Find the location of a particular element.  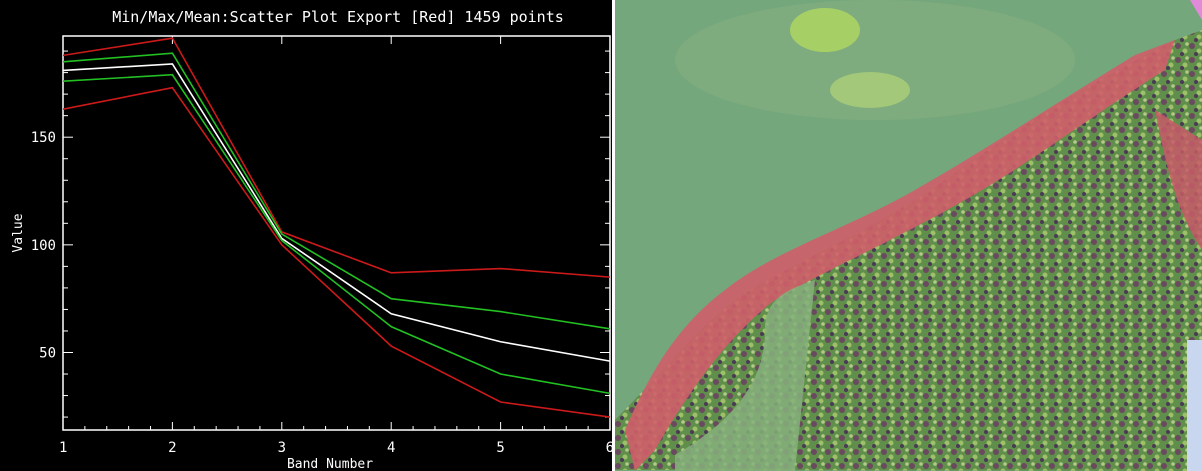

x-axis-label: Band Number is located at coordinates (330, 464).